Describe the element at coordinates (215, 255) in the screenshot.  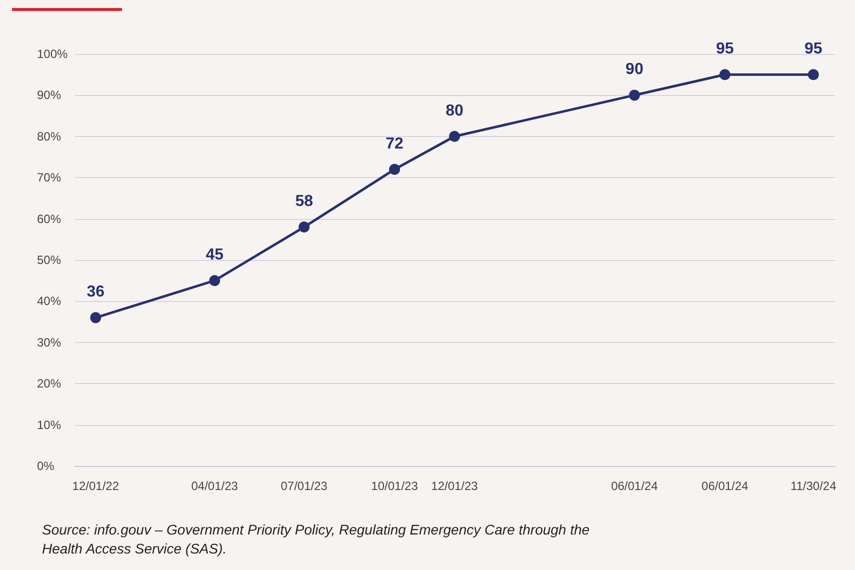
I see `data-label: 45` at that location.